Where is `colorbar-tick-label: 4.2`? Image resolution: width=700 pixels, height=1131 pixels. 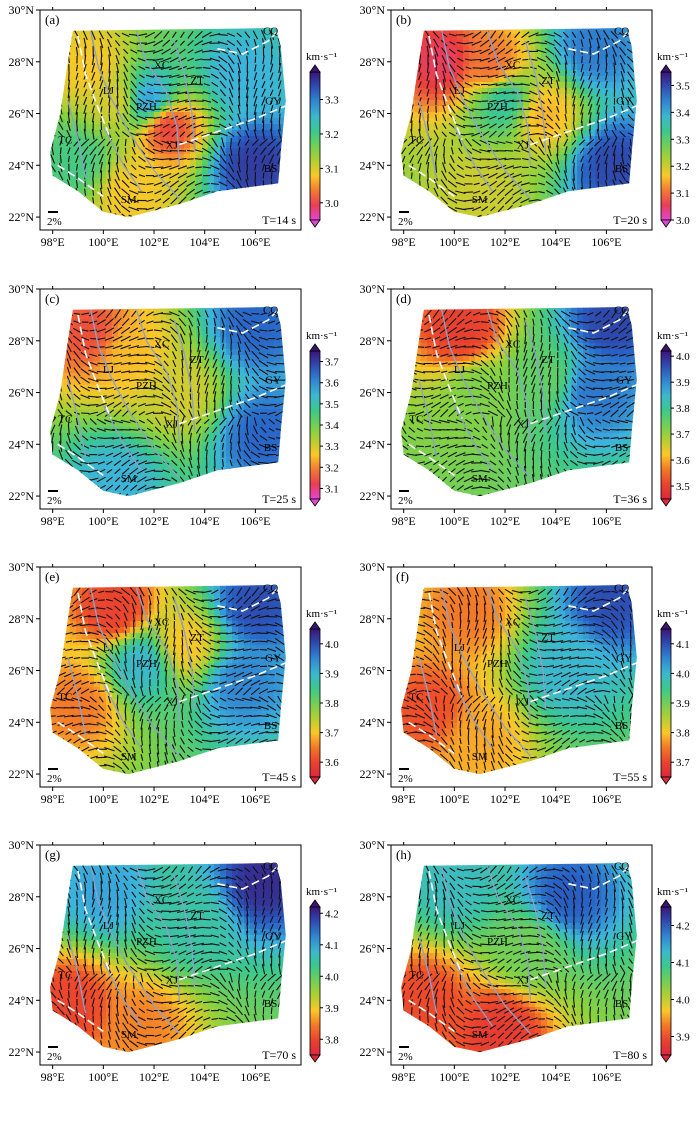
colorbar-tick-label: 4.2 is located at coordinates (332, 914).